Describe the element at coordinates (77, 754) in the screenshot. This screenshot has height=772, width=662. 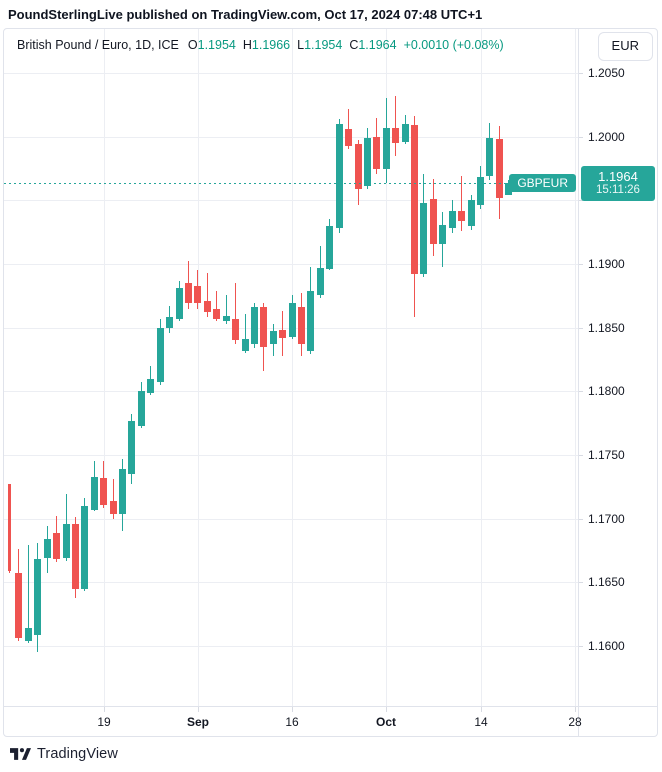
I see `tradingview-brand-text: TradingView` at that location.